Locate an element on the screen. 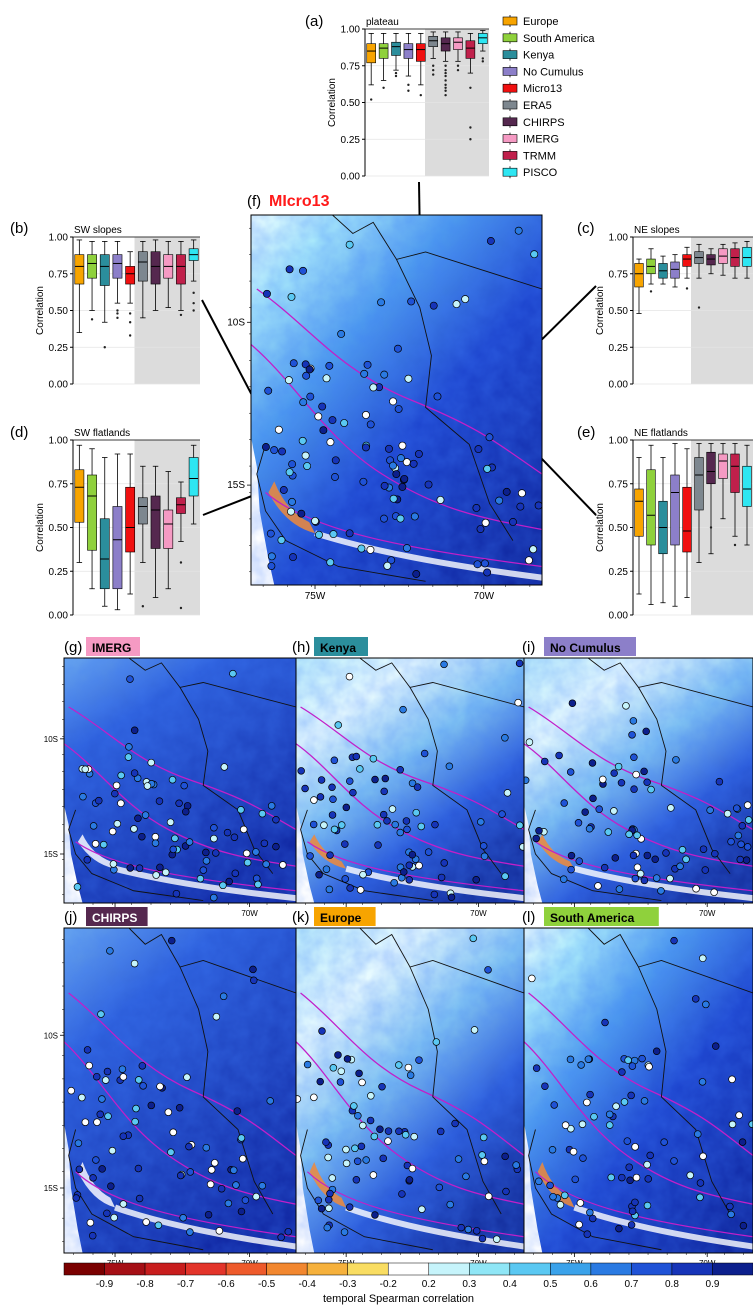 The image size is (753, 1308). x-tick-label: 70W is located at coordinates (249, 913).